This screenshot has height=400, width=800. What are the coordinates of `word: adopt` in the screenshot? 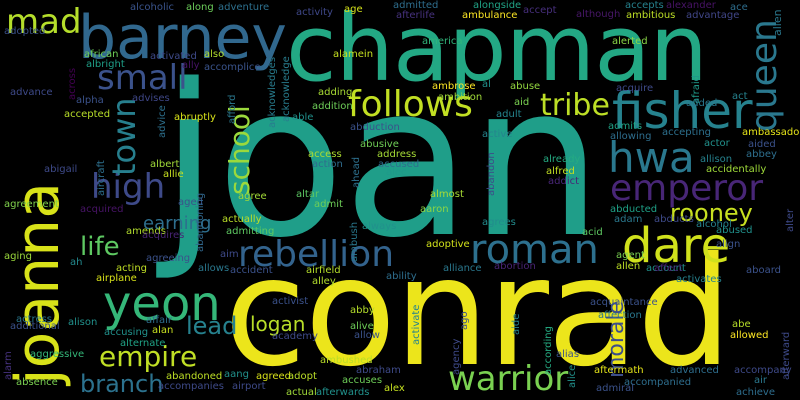 It's located at (302, 376).